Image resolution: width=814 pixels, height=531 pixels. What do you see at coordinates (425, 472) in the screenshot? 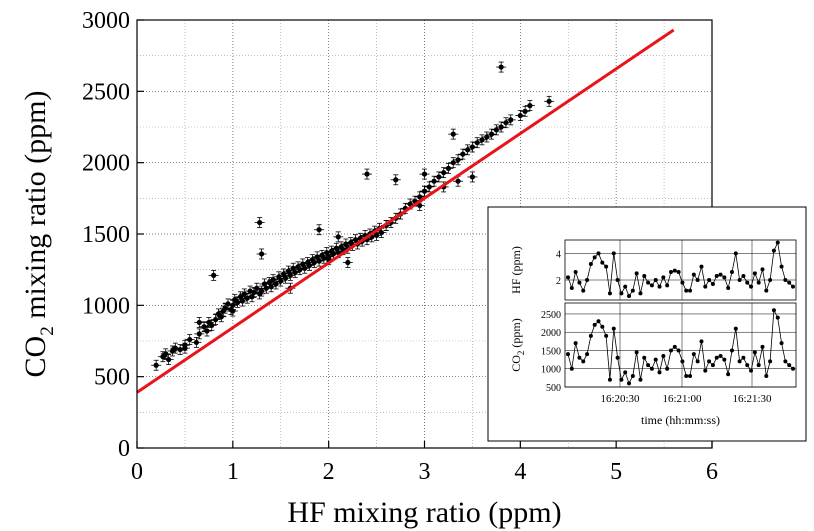
I see `x-tick-label: 3` at bounding box center [425, 472].